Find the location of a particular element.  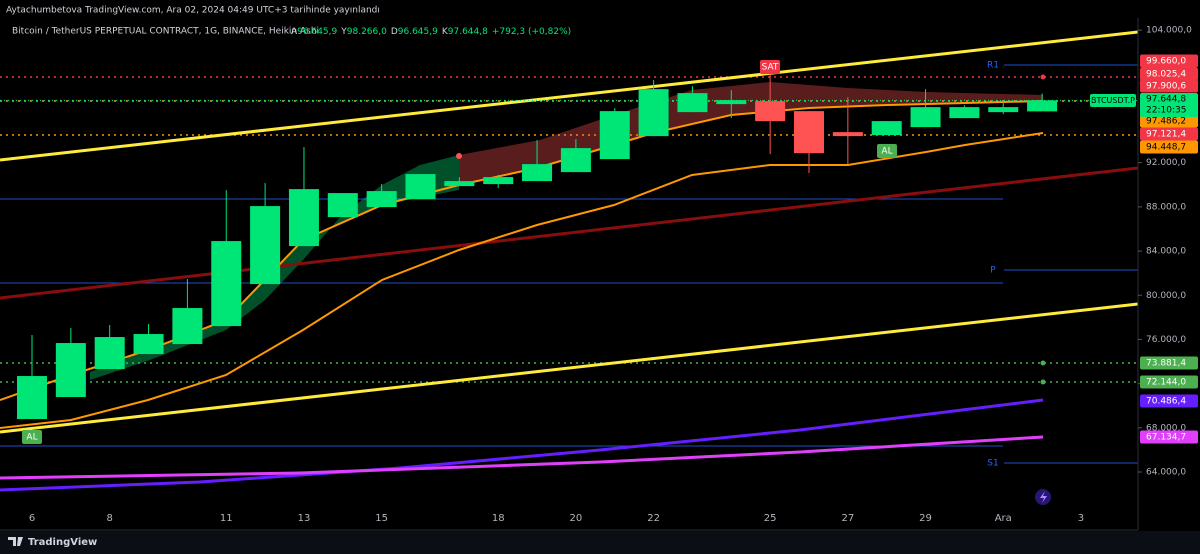

price-label: 94.448,7 is located at coordinates (1166, 148).